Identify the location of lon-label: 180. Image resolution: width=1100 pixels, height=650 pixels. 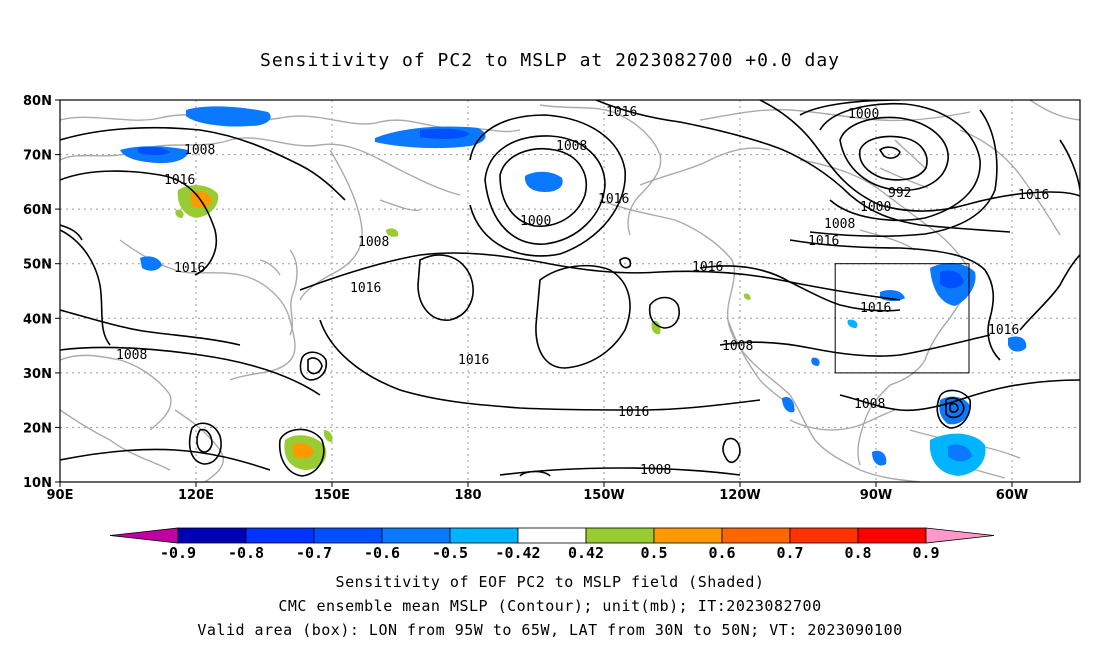
(467, 495).